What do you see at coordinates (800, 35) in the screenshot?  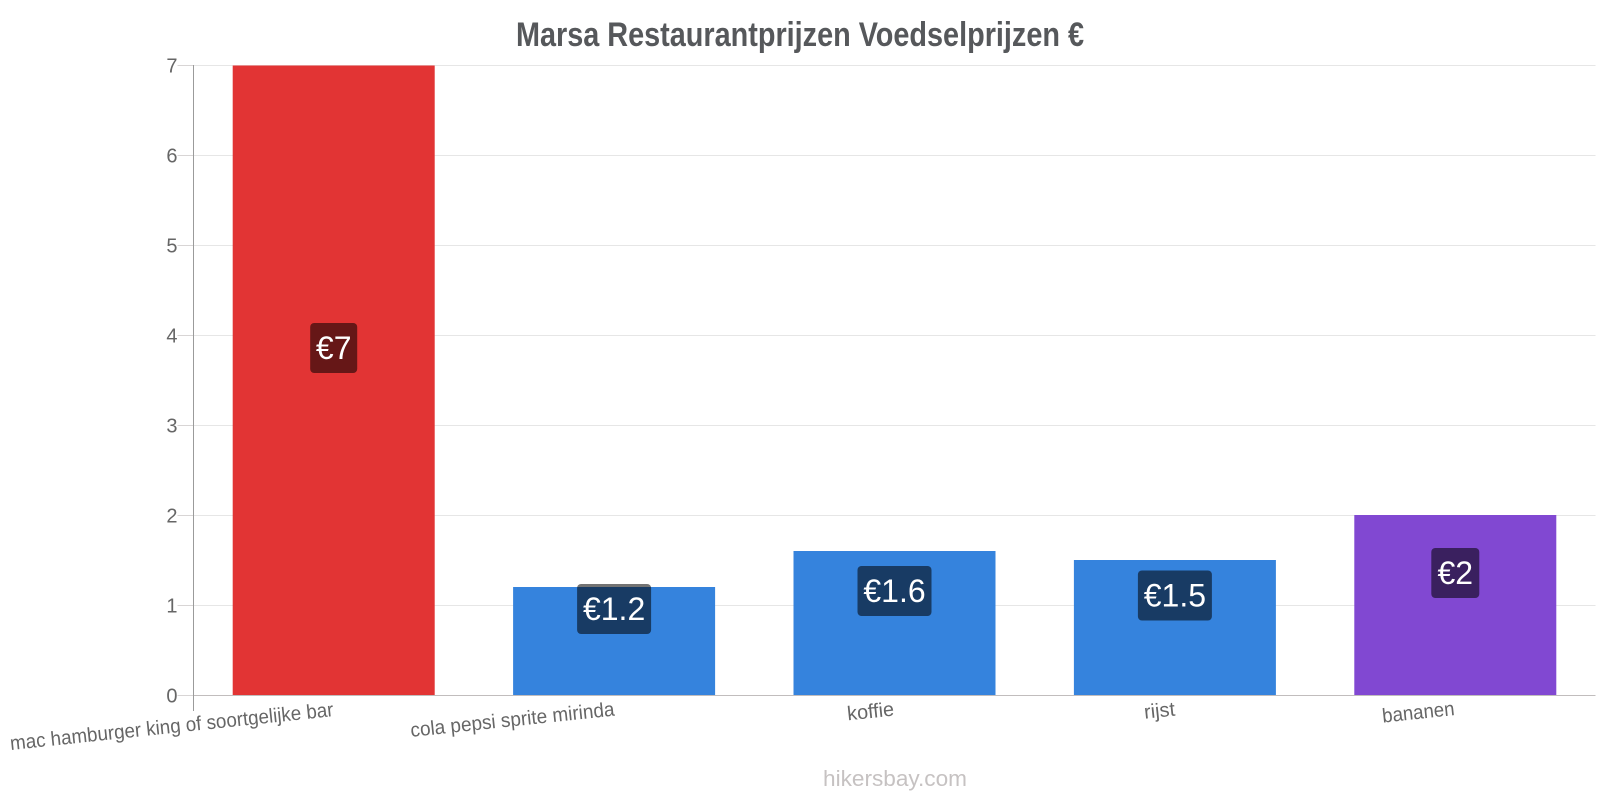 I see `svg-text:Marsa Restaurantprijzen Voedse: Marsa Restaurantprijzen Voedselprijzen €` at bounding box center [800, 35].